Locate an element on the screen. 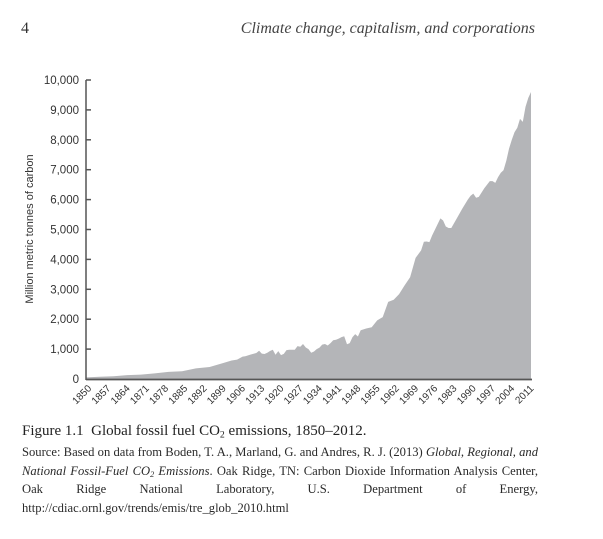 Image resolution: width=603 pixels, height=539 pixels. page-number: 4 is located at coordinates (25, 28).